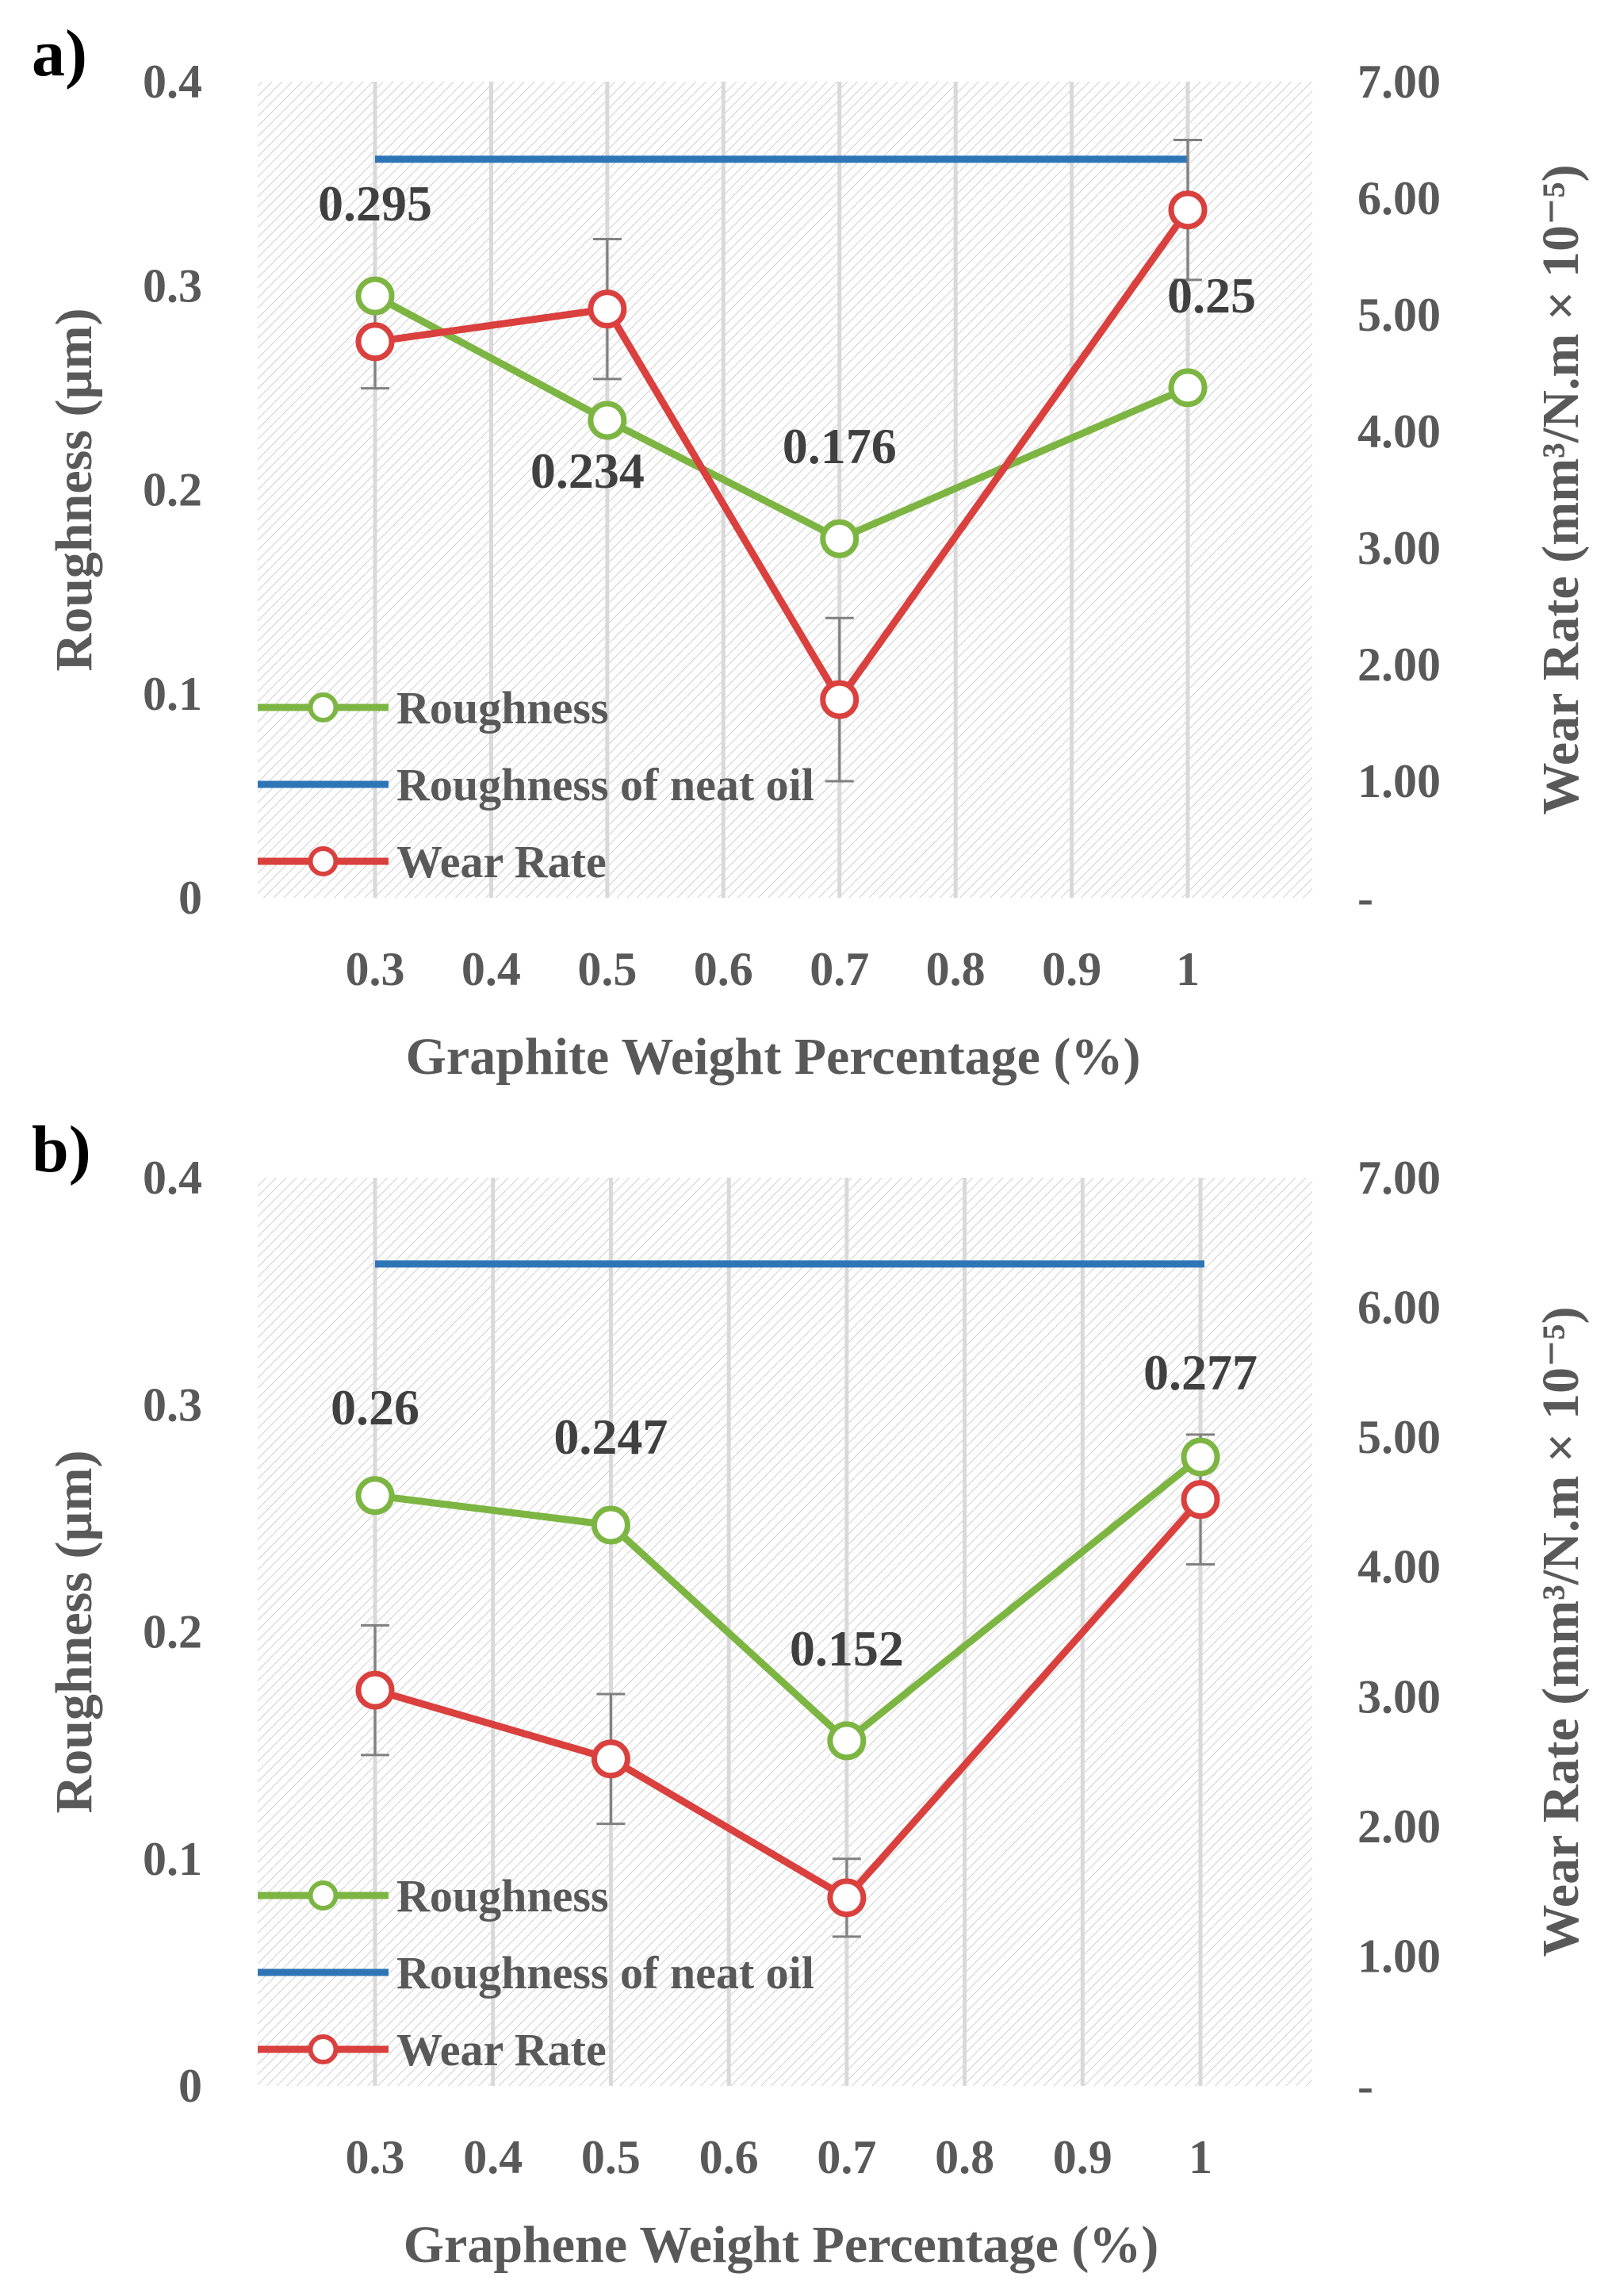  I want to click on data-label-roughness: 0.295, so click(375, 203).